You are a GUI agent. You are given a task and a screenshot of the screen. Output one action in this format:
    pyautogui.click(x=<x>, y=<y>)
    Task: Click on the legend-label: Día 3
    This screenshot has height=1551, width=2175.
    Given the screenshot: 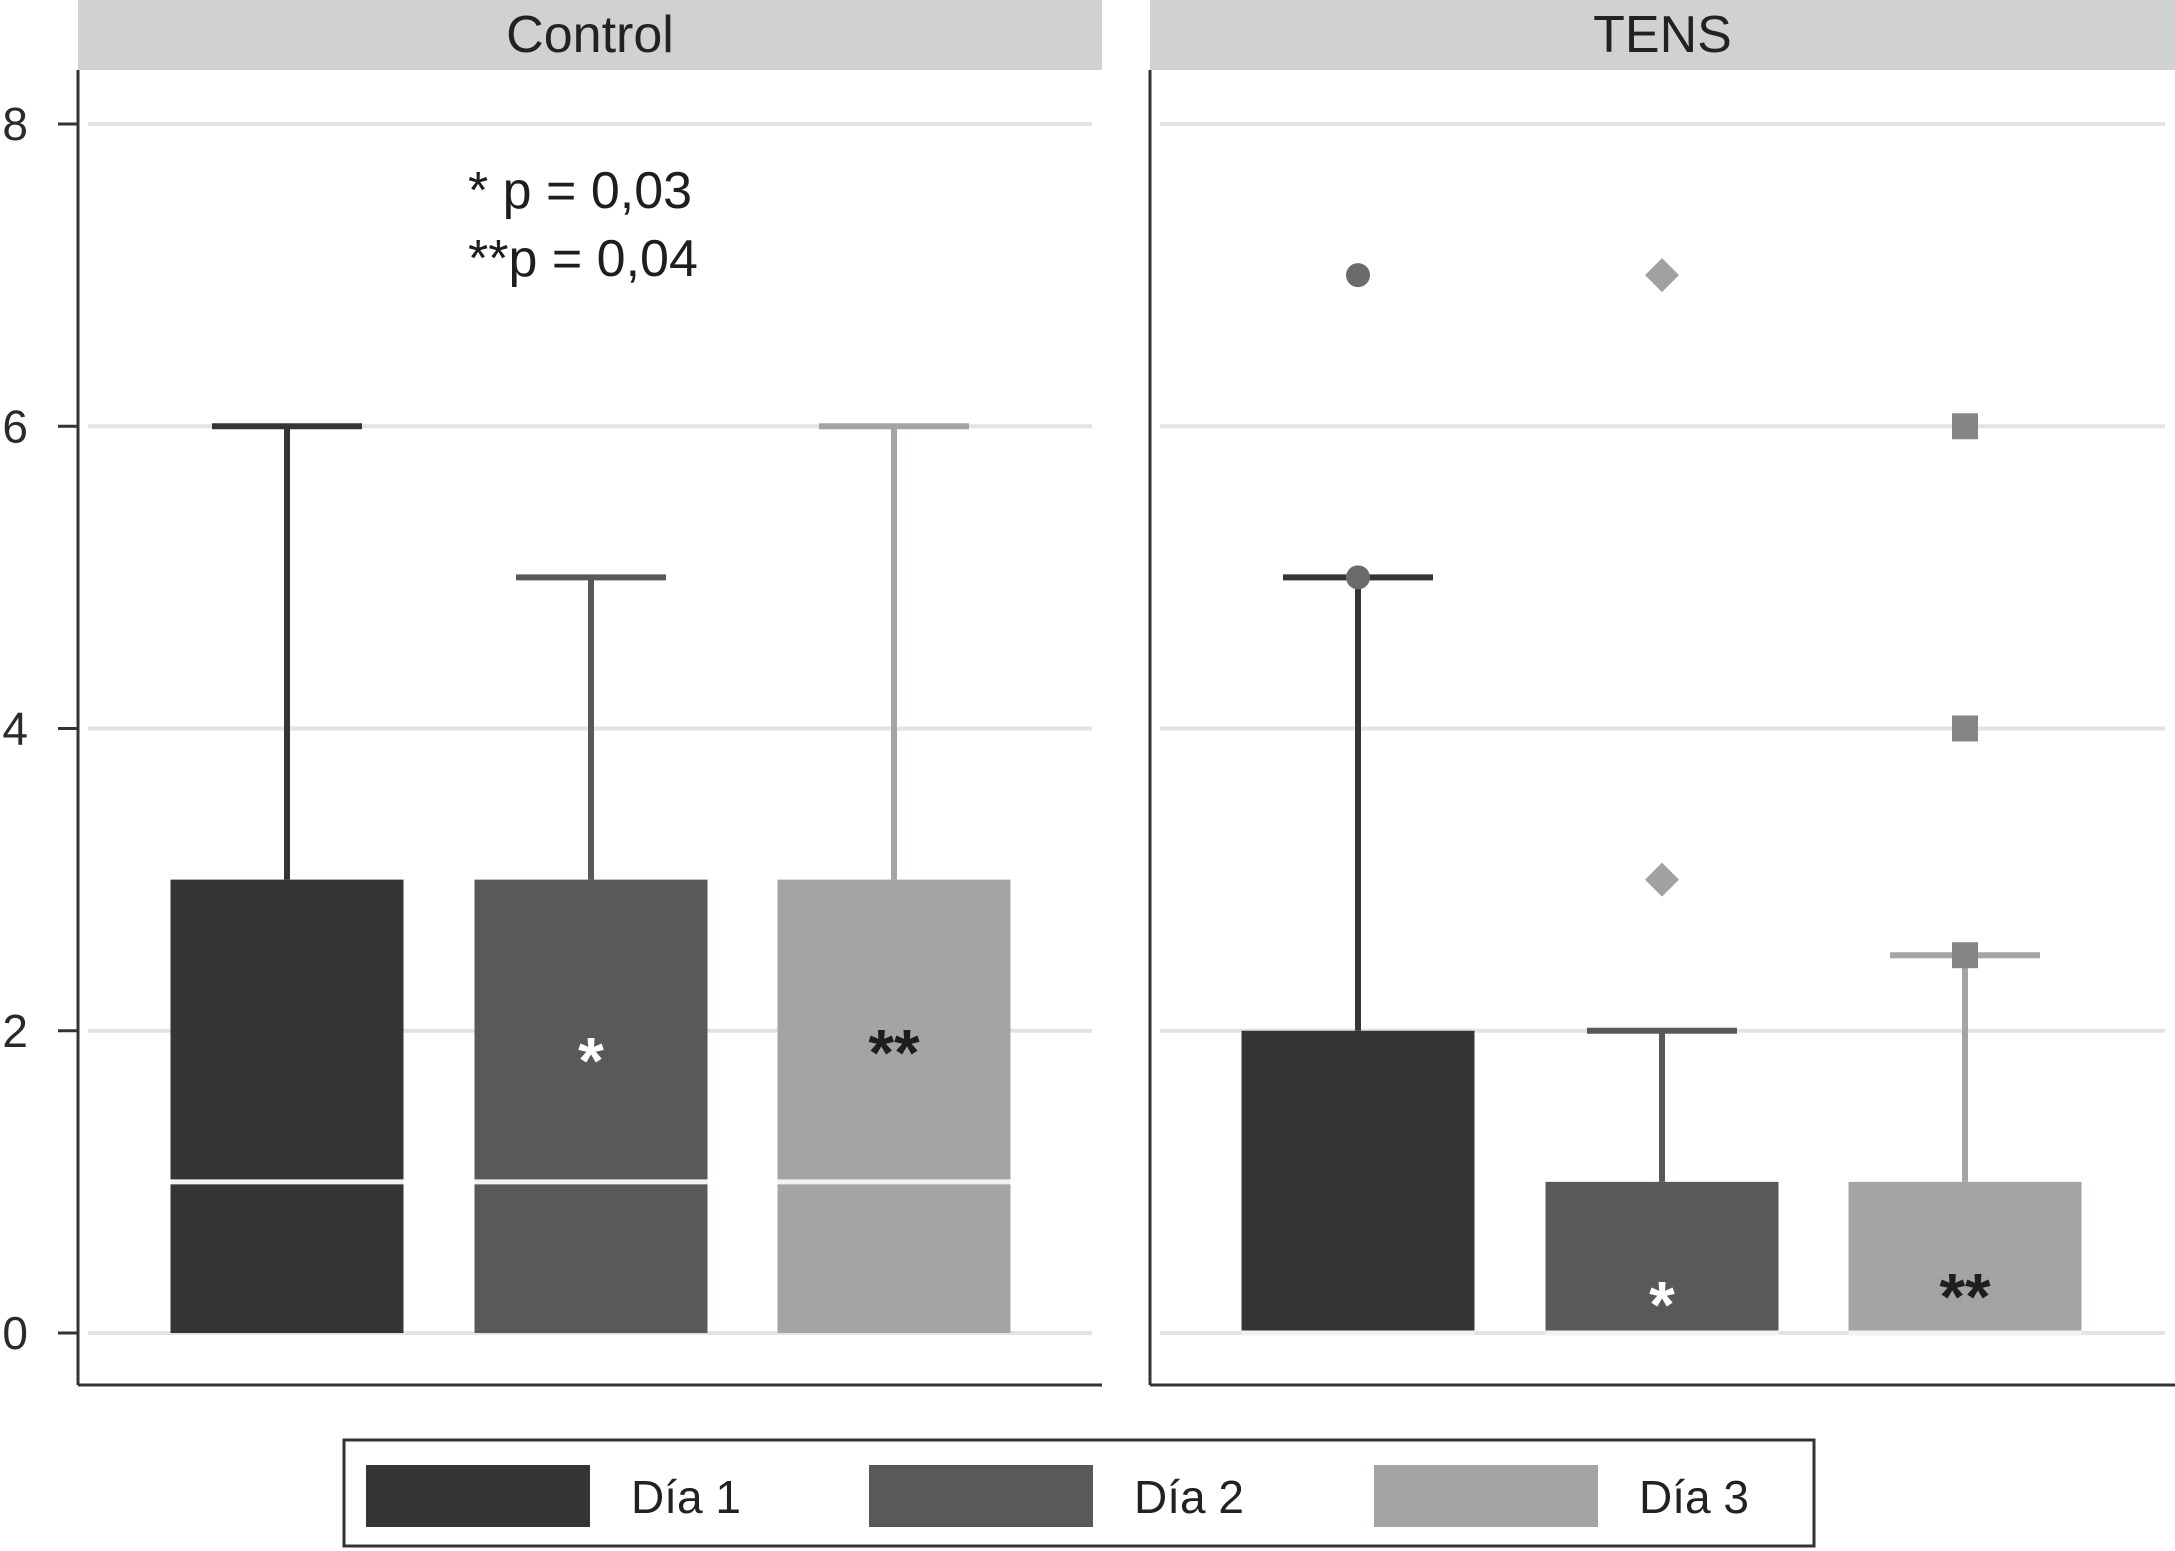 What is the action you would take?
    pyautogui.click(x=1694, y=1497)
    